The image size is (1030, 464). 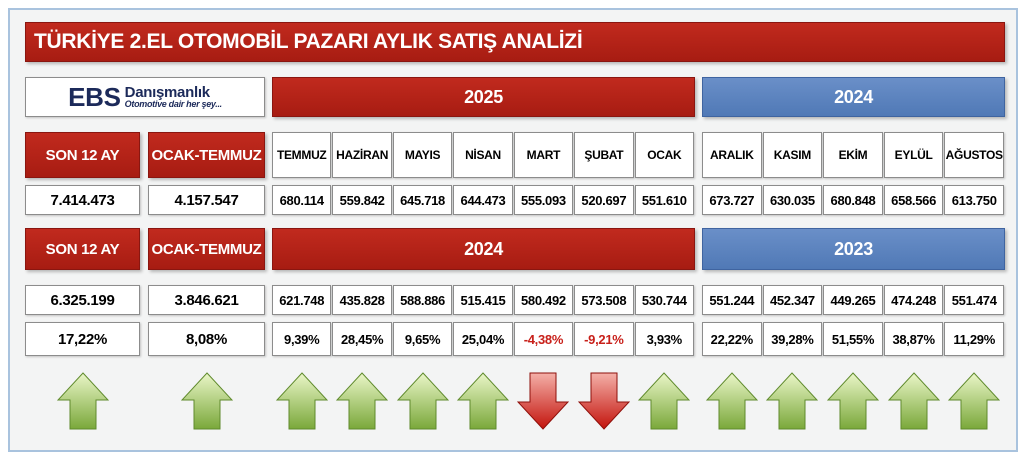 What do you see at coordinates (732, 155) in the screenshot?
I see `month-header: ARALIK` at bounding box center [732, 155].